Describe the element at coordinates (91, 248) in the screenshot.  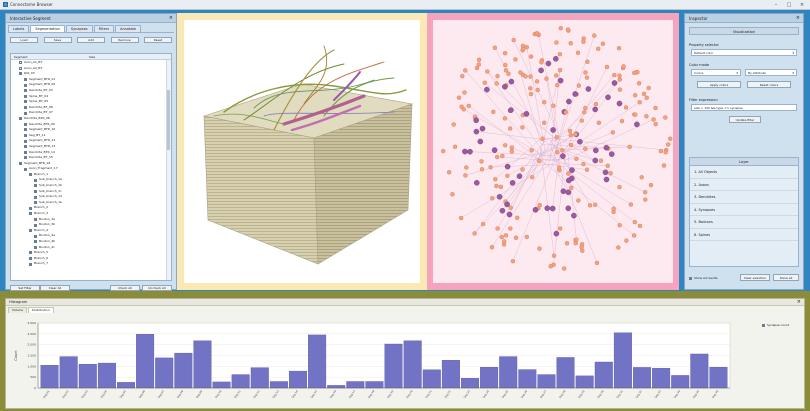
I see `tree-row: Bouton_4c` at that location.